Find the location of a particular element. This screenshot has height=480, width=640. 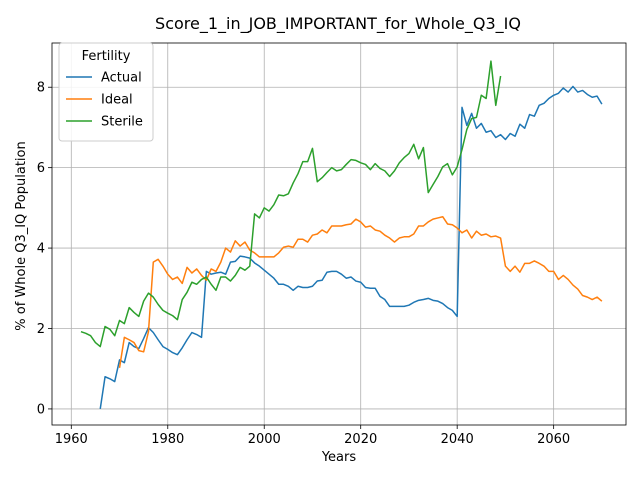

x-tick-label: 2000 is located at coordinates (264, 439).